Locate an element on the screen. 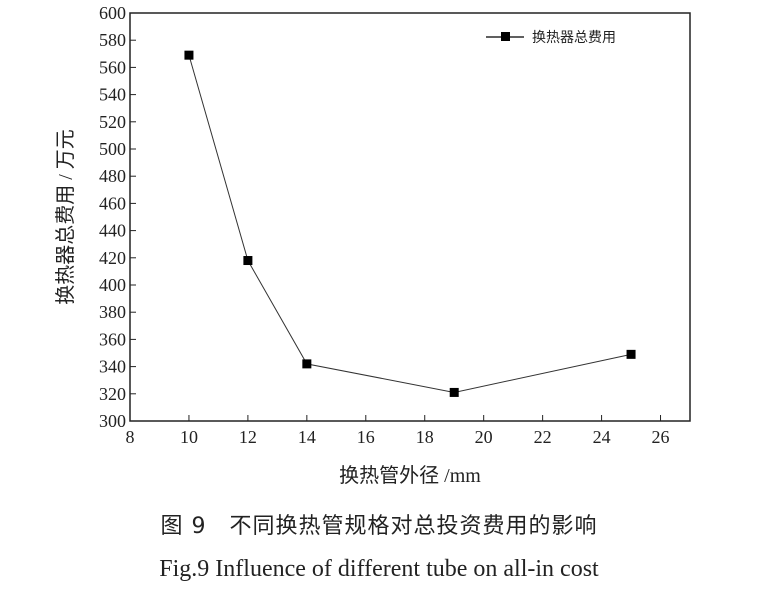  y-tick-label: 380 is located at coordinates (112, 312).